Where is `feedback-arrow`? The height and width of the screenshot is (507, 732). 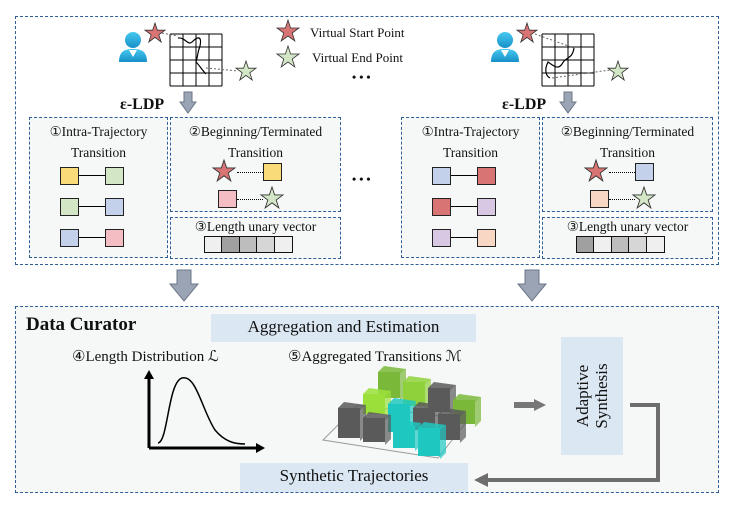
feedback-arrow is located at coordinates (567, 445).